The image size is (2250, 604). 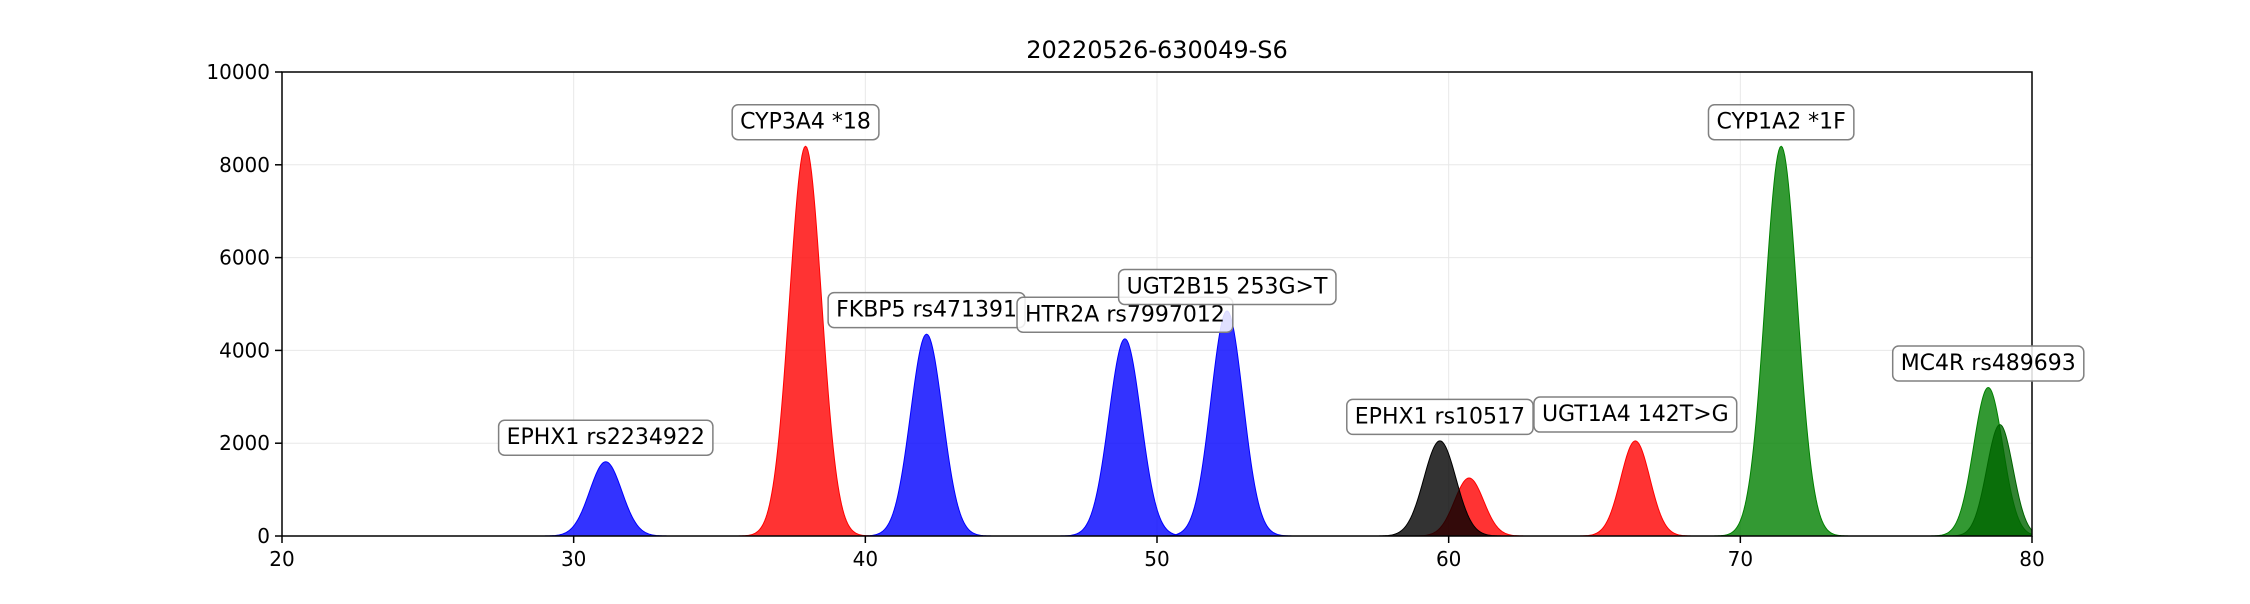 I want to click on peak-annotation: EPHX1 rs10517, so click(x=1440, y=417).